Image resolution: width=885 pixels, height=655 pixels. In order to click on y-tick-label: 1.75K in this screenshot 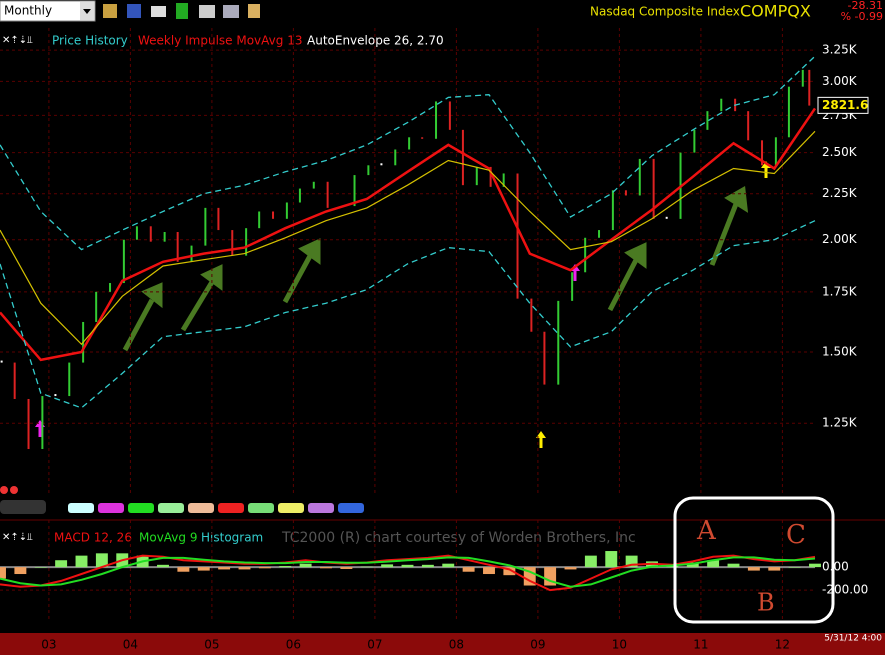, I will do `click(840, 291)`.